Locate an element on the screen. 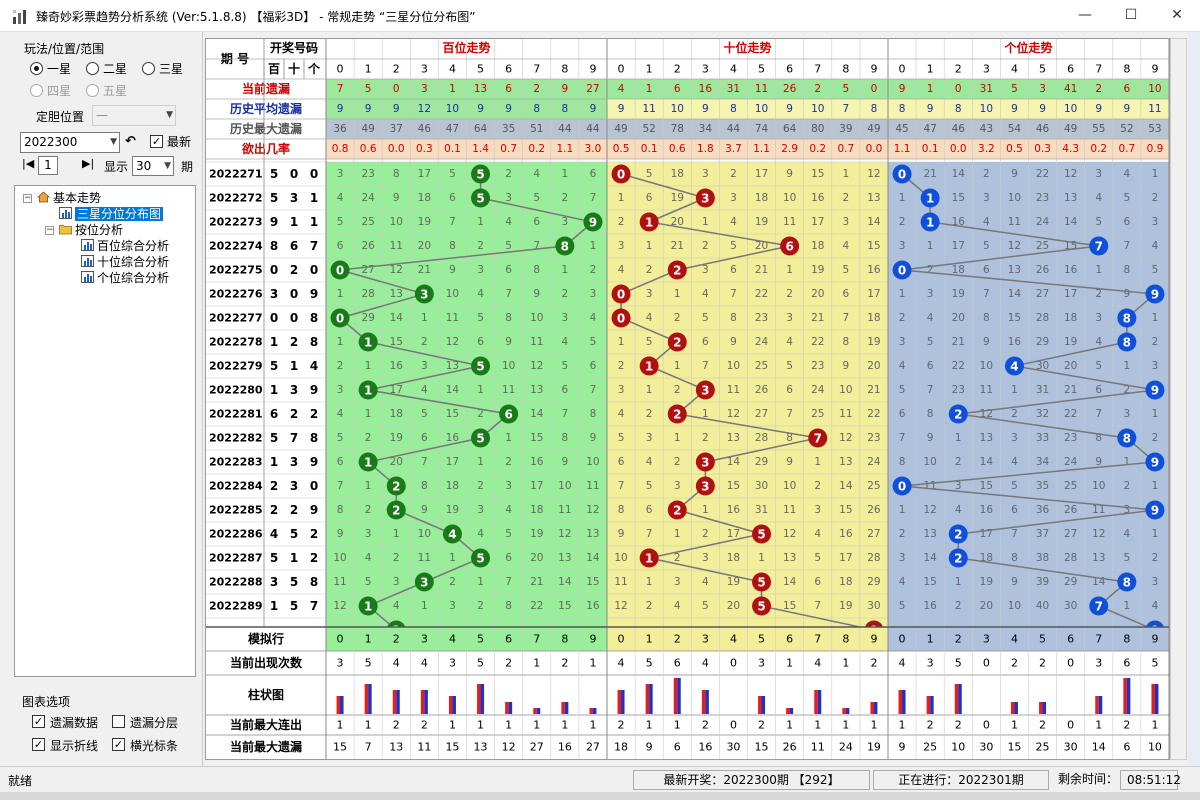  radio-one-star is located at coordinates (36, 68).